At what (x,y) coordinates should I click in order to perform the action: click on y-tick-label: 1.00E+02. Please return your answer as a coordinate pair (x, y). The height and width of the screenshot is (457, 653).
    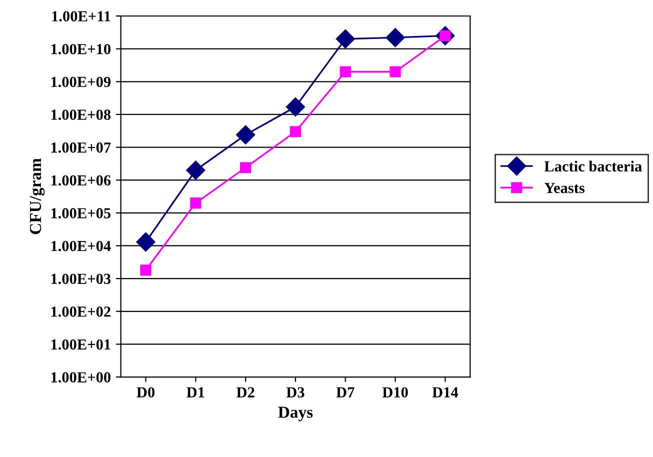
    Looking at the image, I should click on (80, 311).